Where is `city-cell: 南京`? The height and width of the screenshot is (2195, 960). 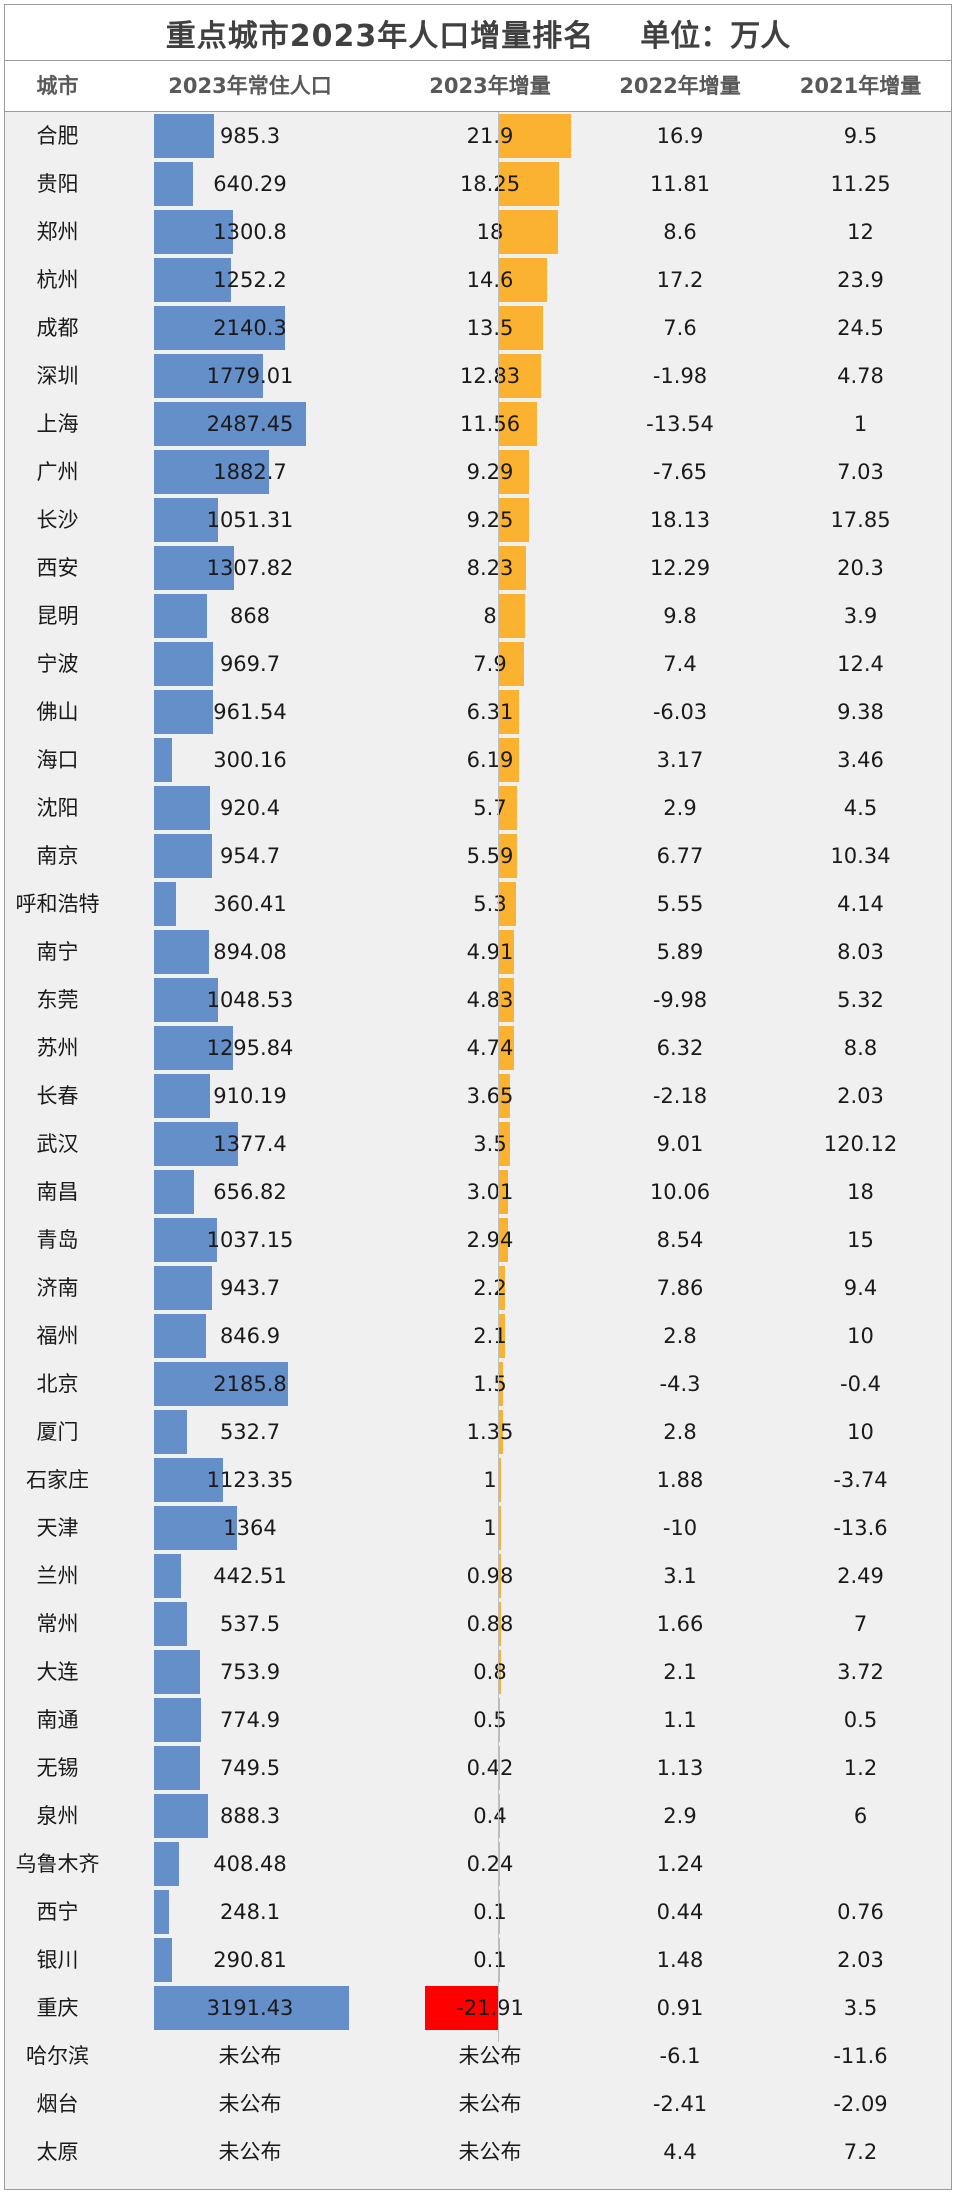 city-cell: 南京 is located at coordinates (57, 856).